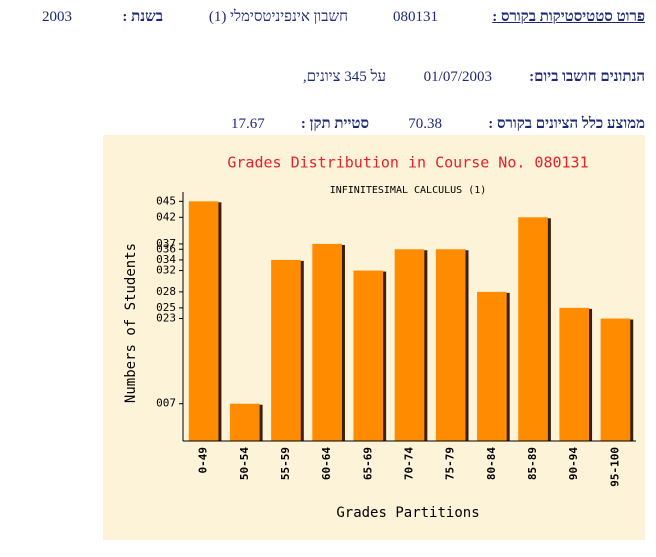 Image resolution: width=656 pixels, height=557 pixels. Describe the element at coordinates (425, 124) in the screenshot. I see `mean: 70.38` at that location.